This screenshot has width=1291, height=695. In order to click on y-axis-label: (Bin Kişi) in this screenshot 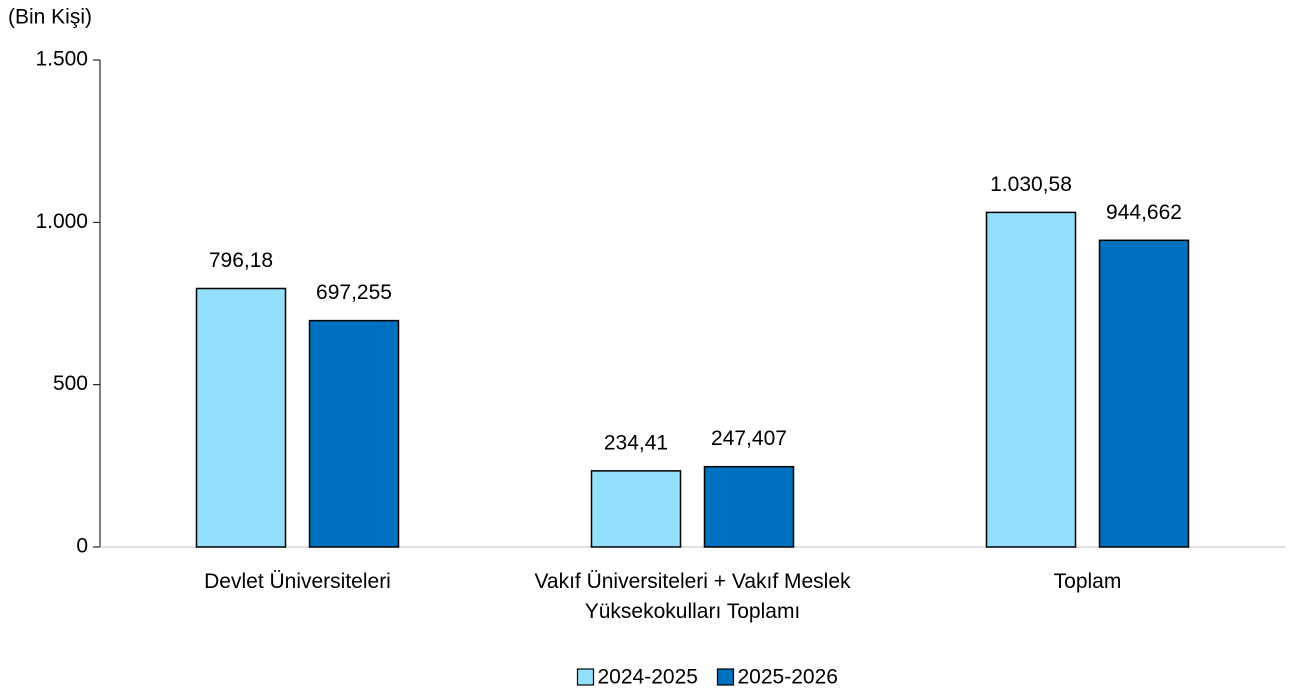, I will do `click(50, 17)`.